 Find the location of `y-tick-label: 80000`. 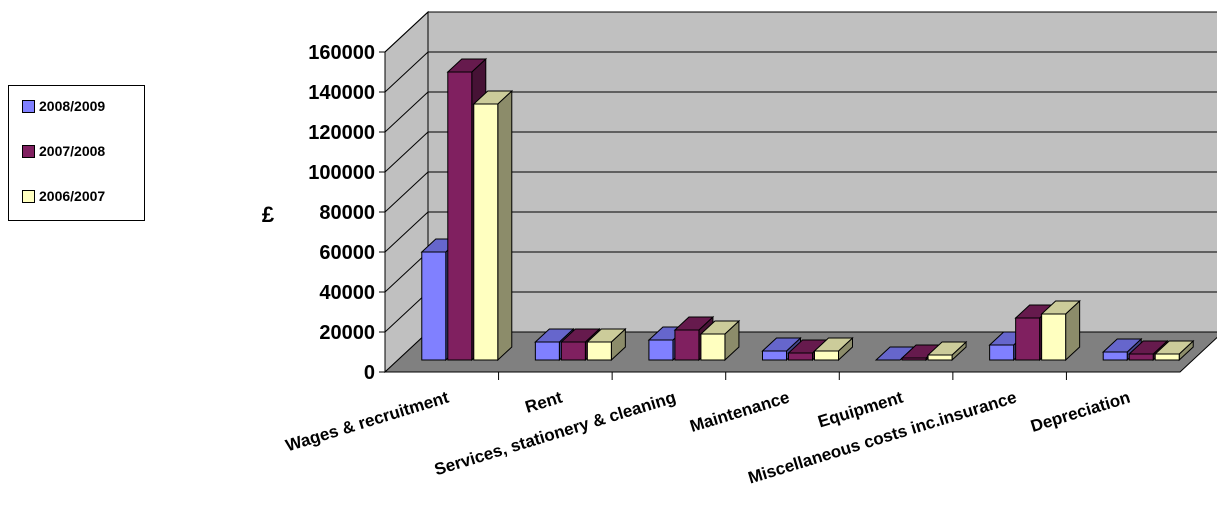

y-tick-label: 80000 is located at coordinates (347, 213).